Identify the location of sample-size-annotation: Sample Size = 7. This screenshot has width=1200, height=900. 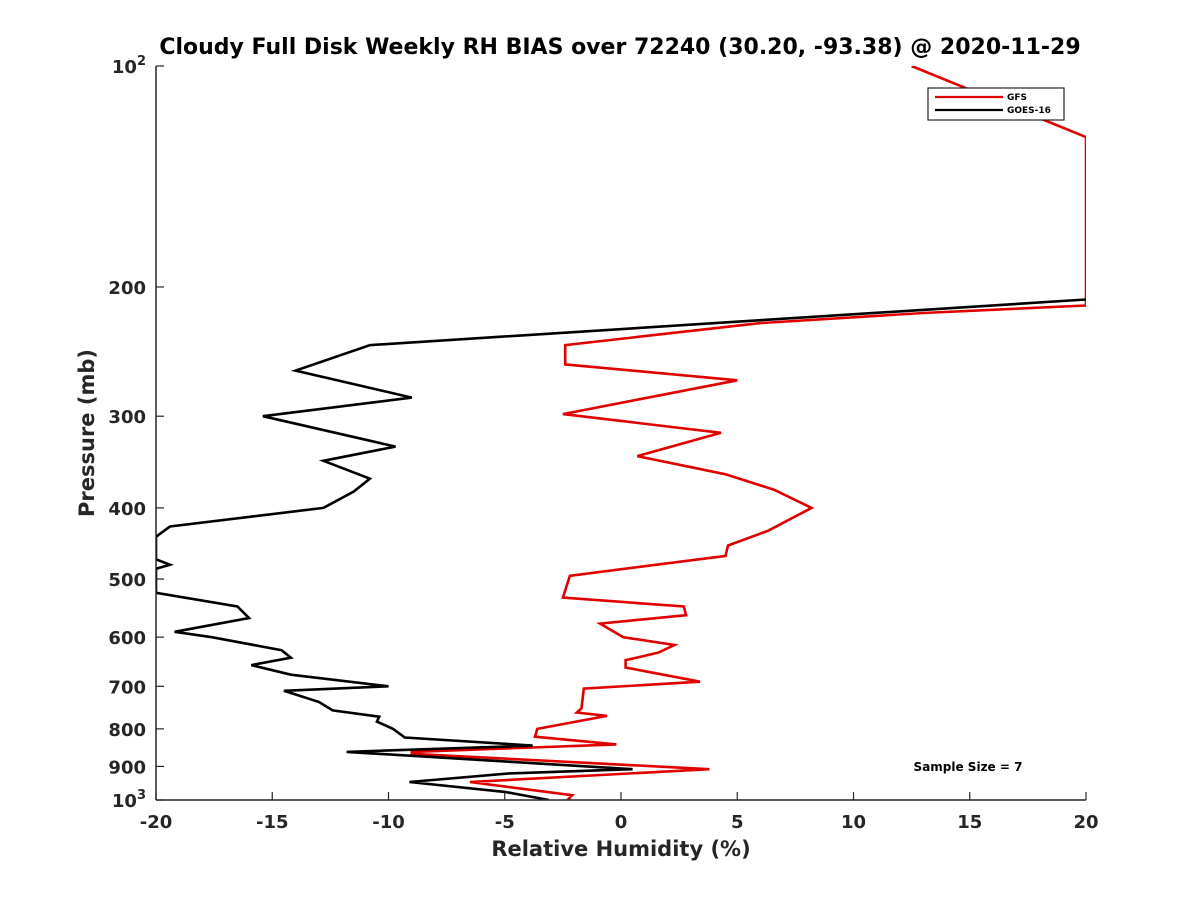
(968, 767).